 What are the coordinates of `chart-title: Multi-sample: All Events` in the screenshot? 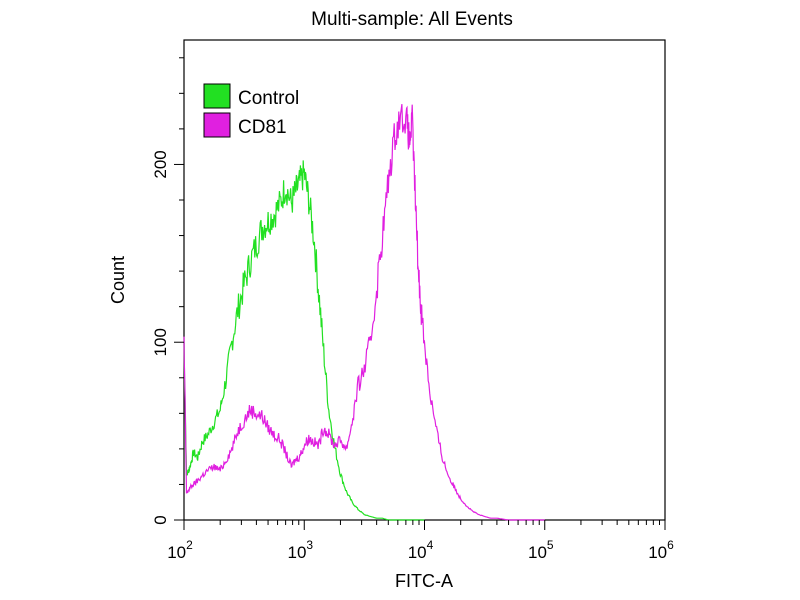 It's located at (412, 19).